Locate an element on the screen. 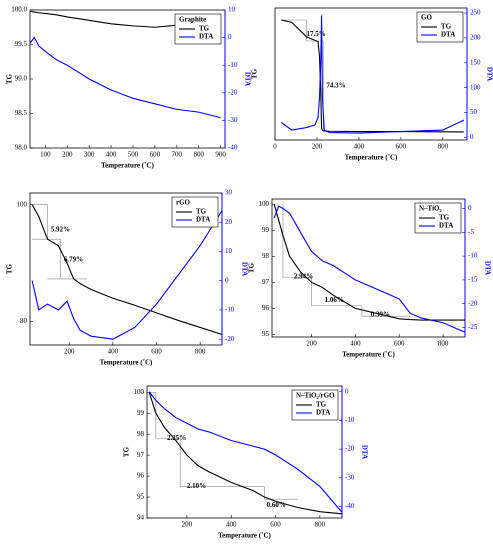 Image resolution: width=493 pixels, height=550 pixels. annotation: 2.10% is located at coordinates (196, 486).